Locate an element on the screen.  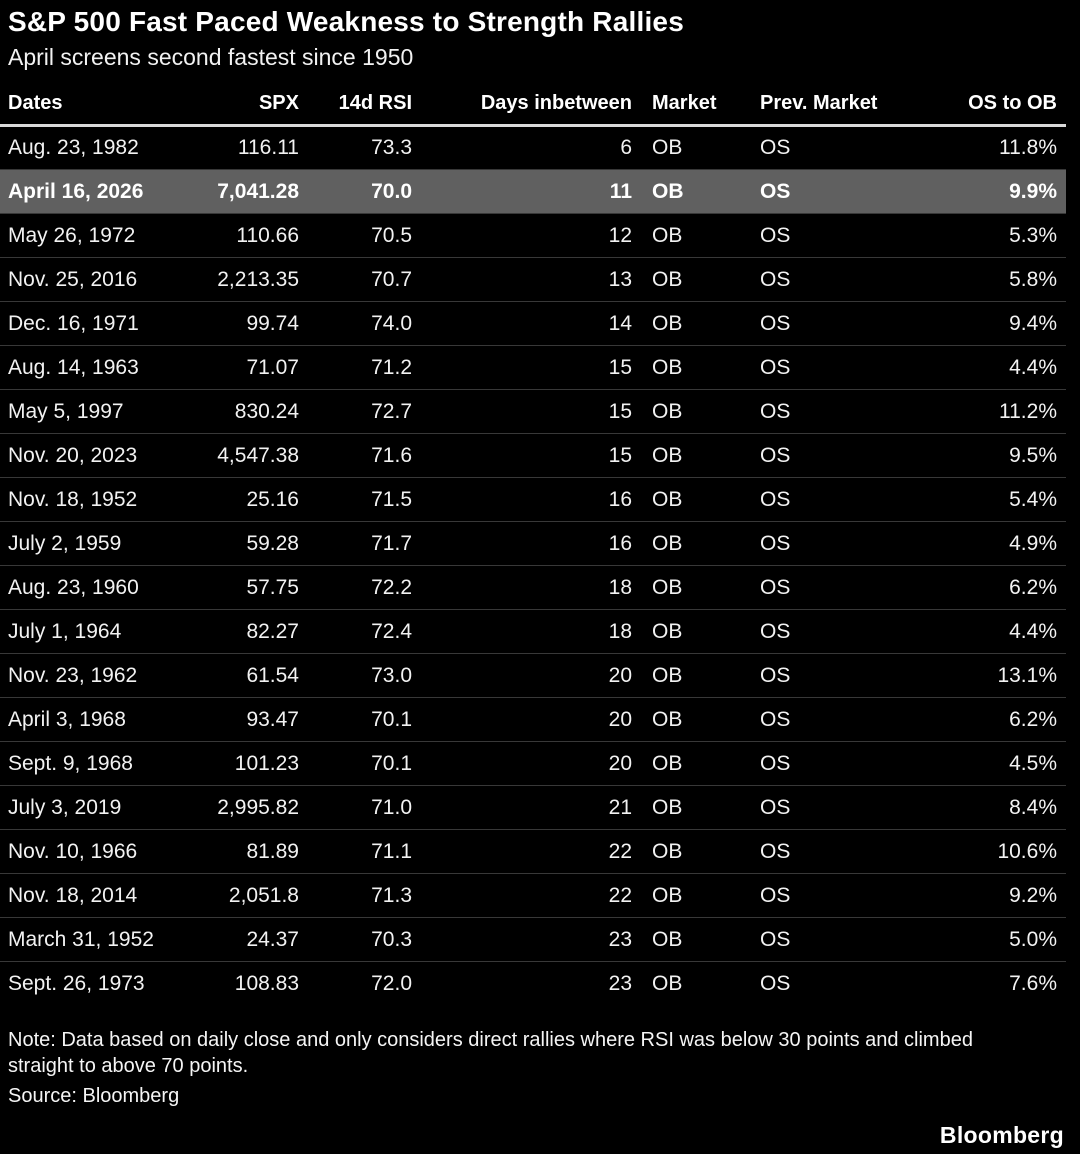
table-row: May 5, 1997 830.24 72.7 15 OB OS 11.2% is located at coordinates (533, 411).